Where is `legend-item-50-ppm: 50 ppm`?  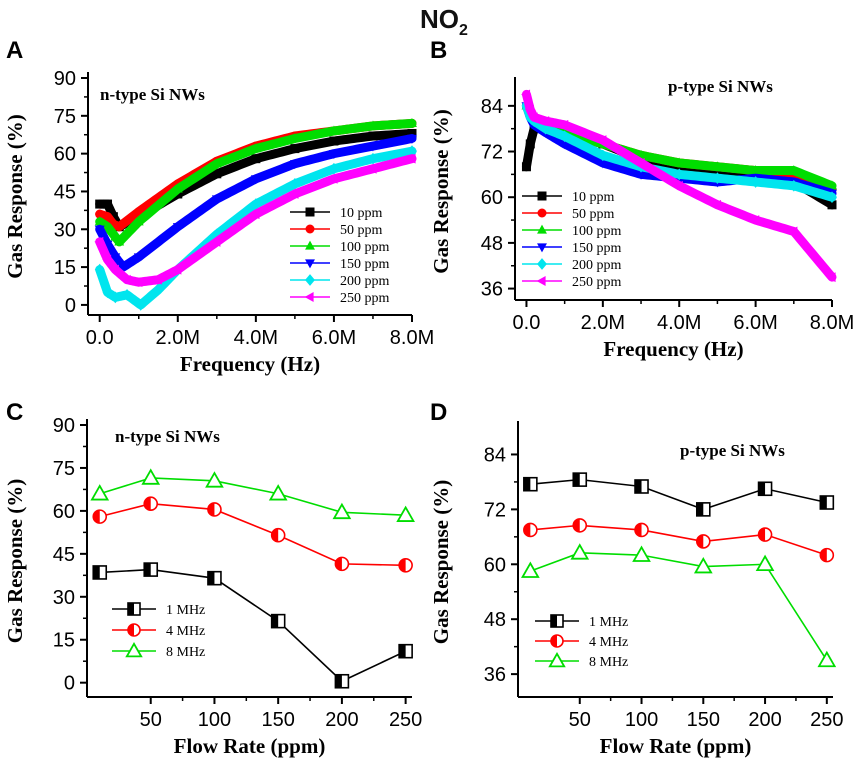 legend-item-50-ppm: 50 ppm is located at coordinates (336, 230).